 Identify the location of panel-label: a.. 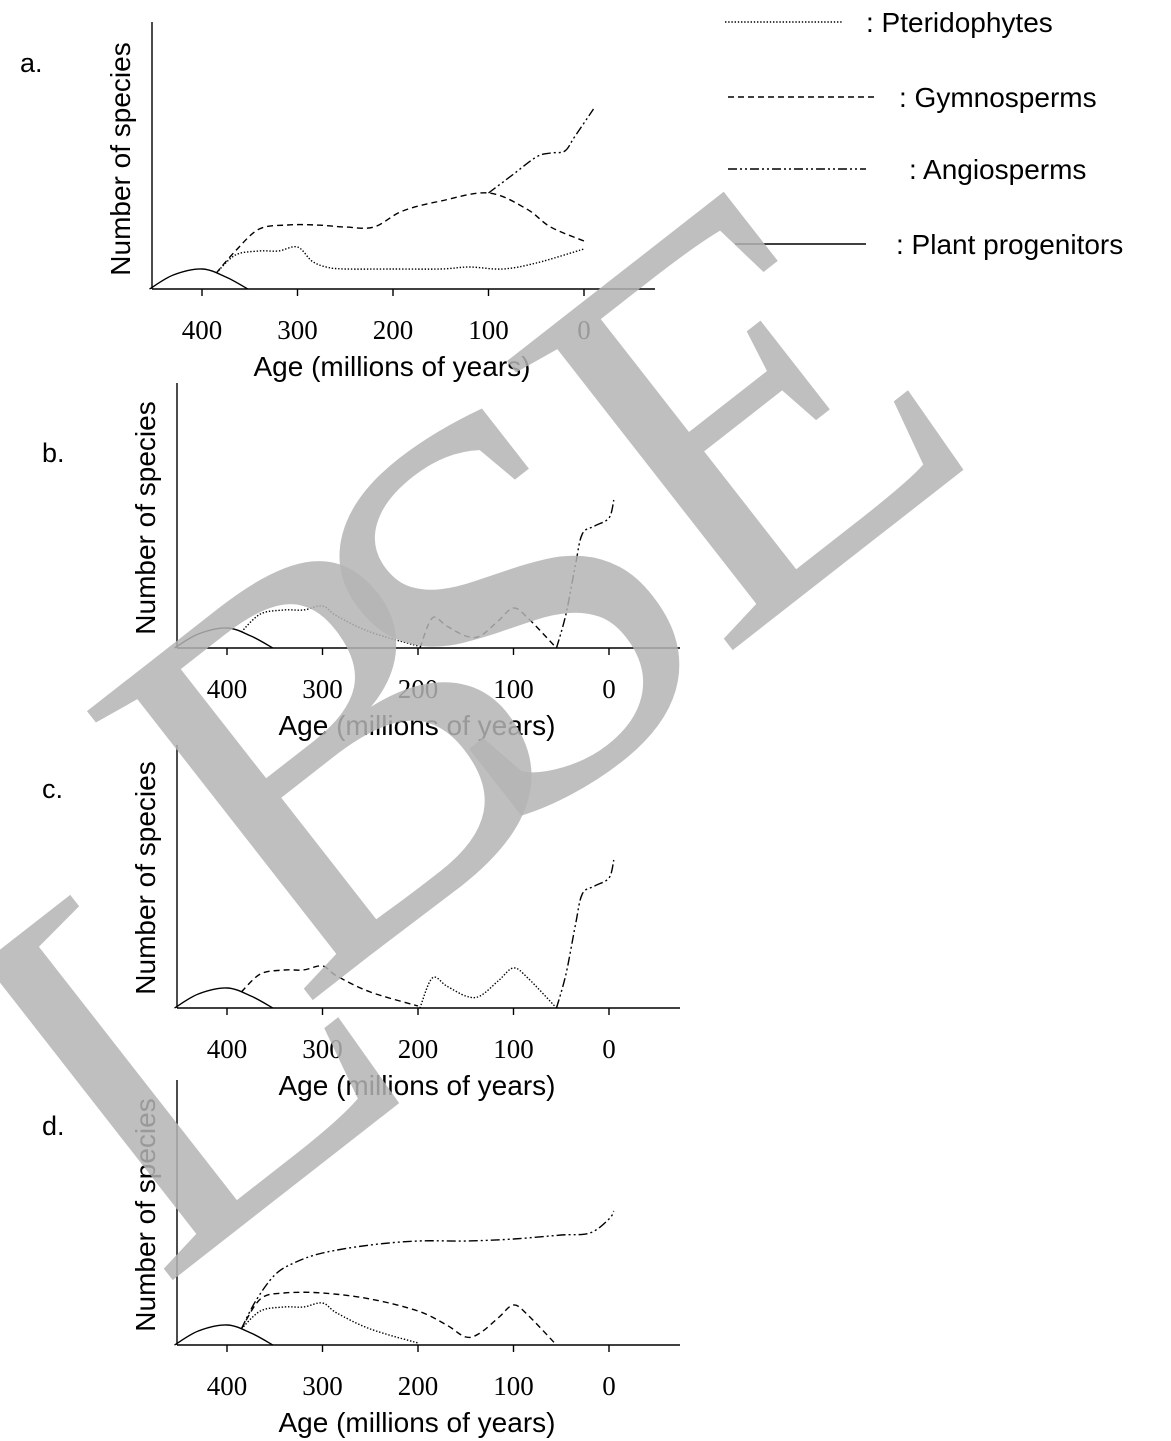
(31, 63).